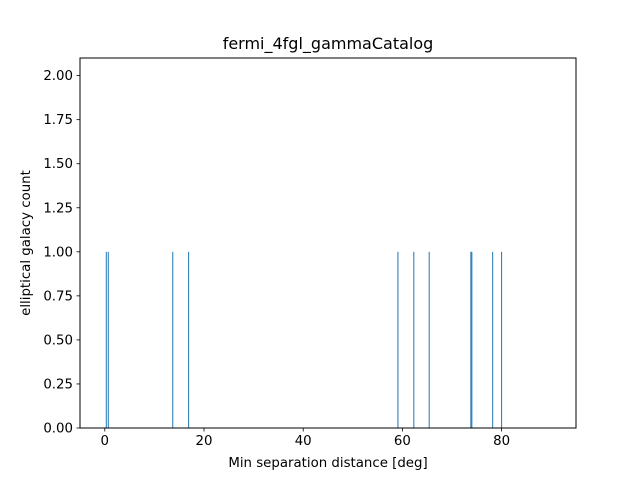 Image resolution: width=640 pixels, height=480 pixels. I want to click on x-axis-label: Min separation distance [deg], so click(327, 463).